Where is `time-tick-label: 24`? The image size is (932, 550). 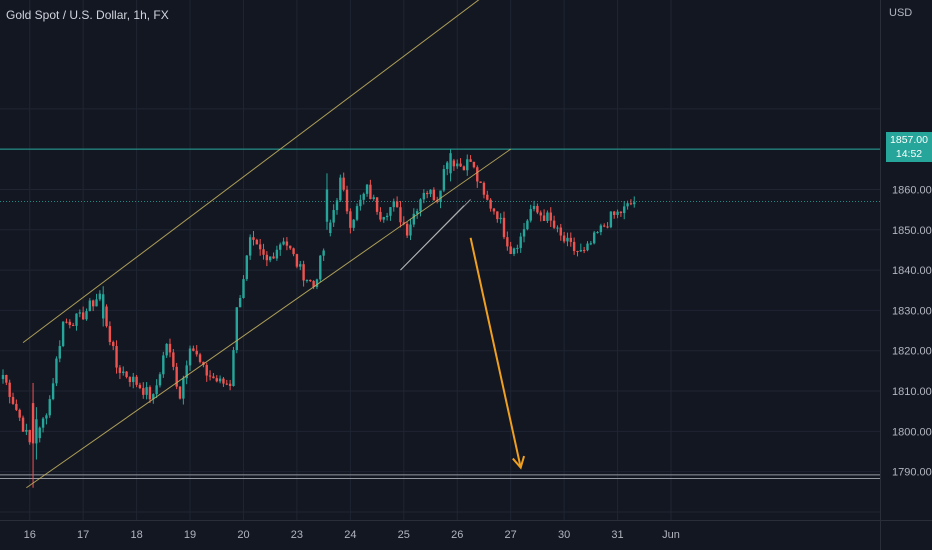
time-tick-label: 24 is located at coordinates (350, 535).